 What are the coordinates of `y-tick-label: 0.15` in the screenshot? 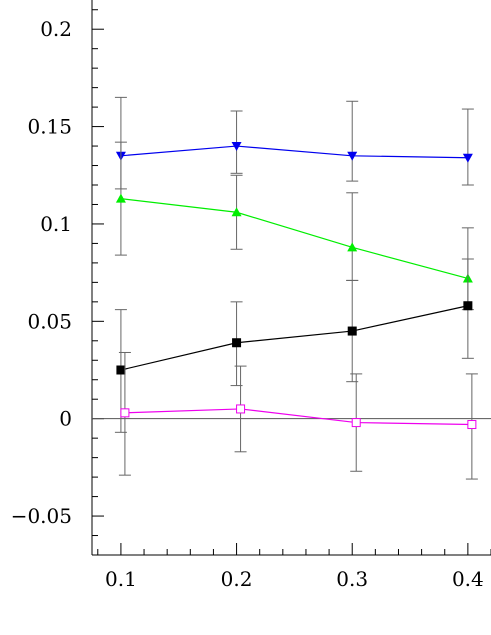 It's located at (49, 127).